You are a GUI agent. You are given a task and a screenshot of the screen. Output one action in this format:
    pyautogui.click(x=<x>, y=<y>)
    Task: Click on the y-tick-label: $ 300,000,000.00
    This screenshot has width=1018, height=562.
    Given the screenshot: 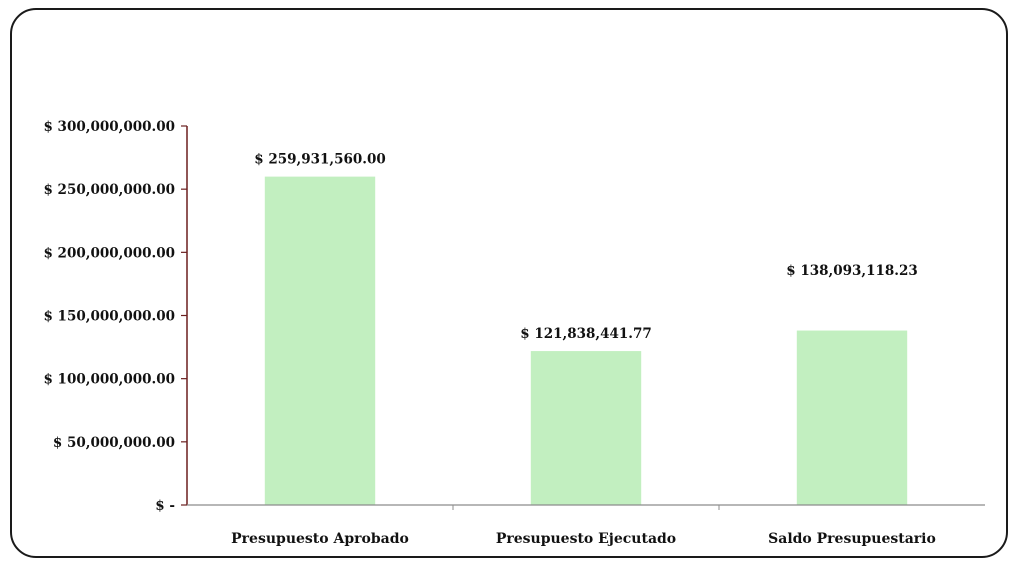 What is the action you would take?
    pyautogui.click(x=109, y=127)
    